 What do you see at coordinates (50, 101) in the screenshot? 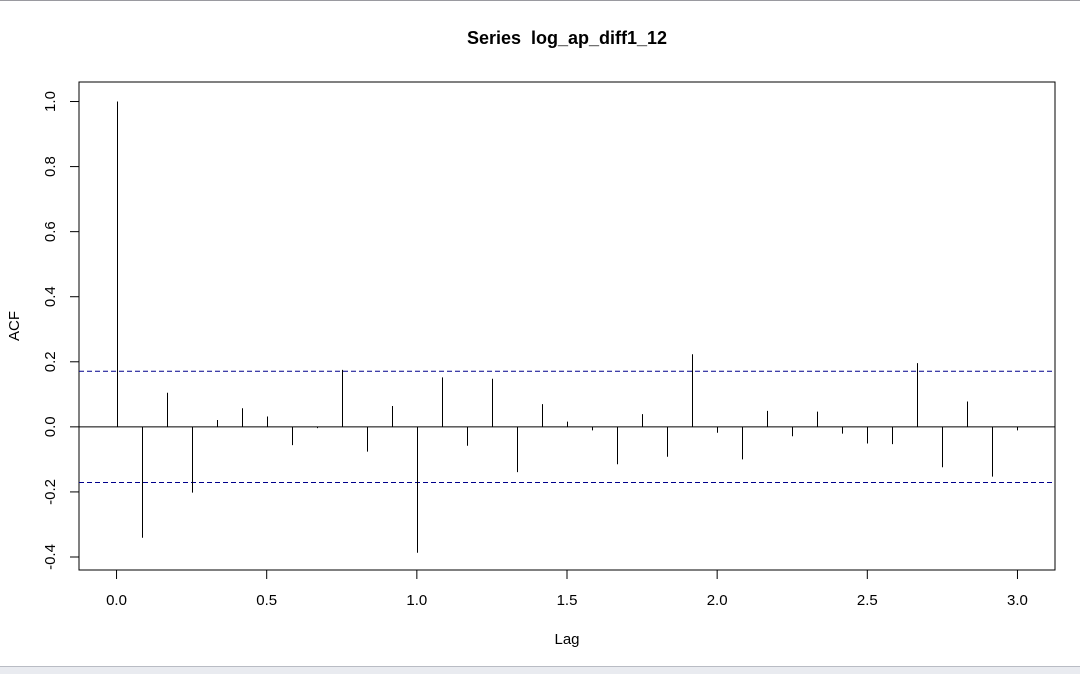
I see `y-tick-label: 1.0` at bounding box center [50, 101].